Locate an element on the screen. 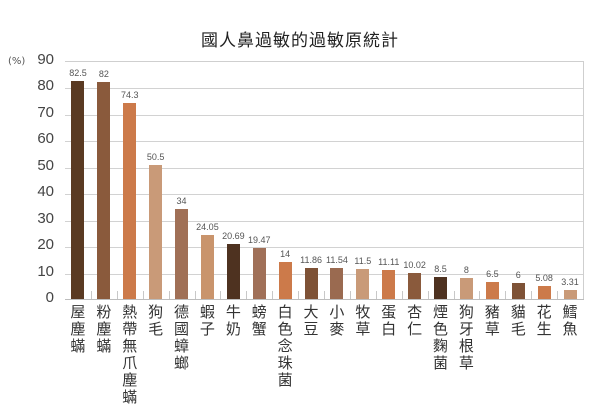 This screenshot has height=420, width=600. x-category-label: 煙色麴菌 is located at coordinates (441, 337).